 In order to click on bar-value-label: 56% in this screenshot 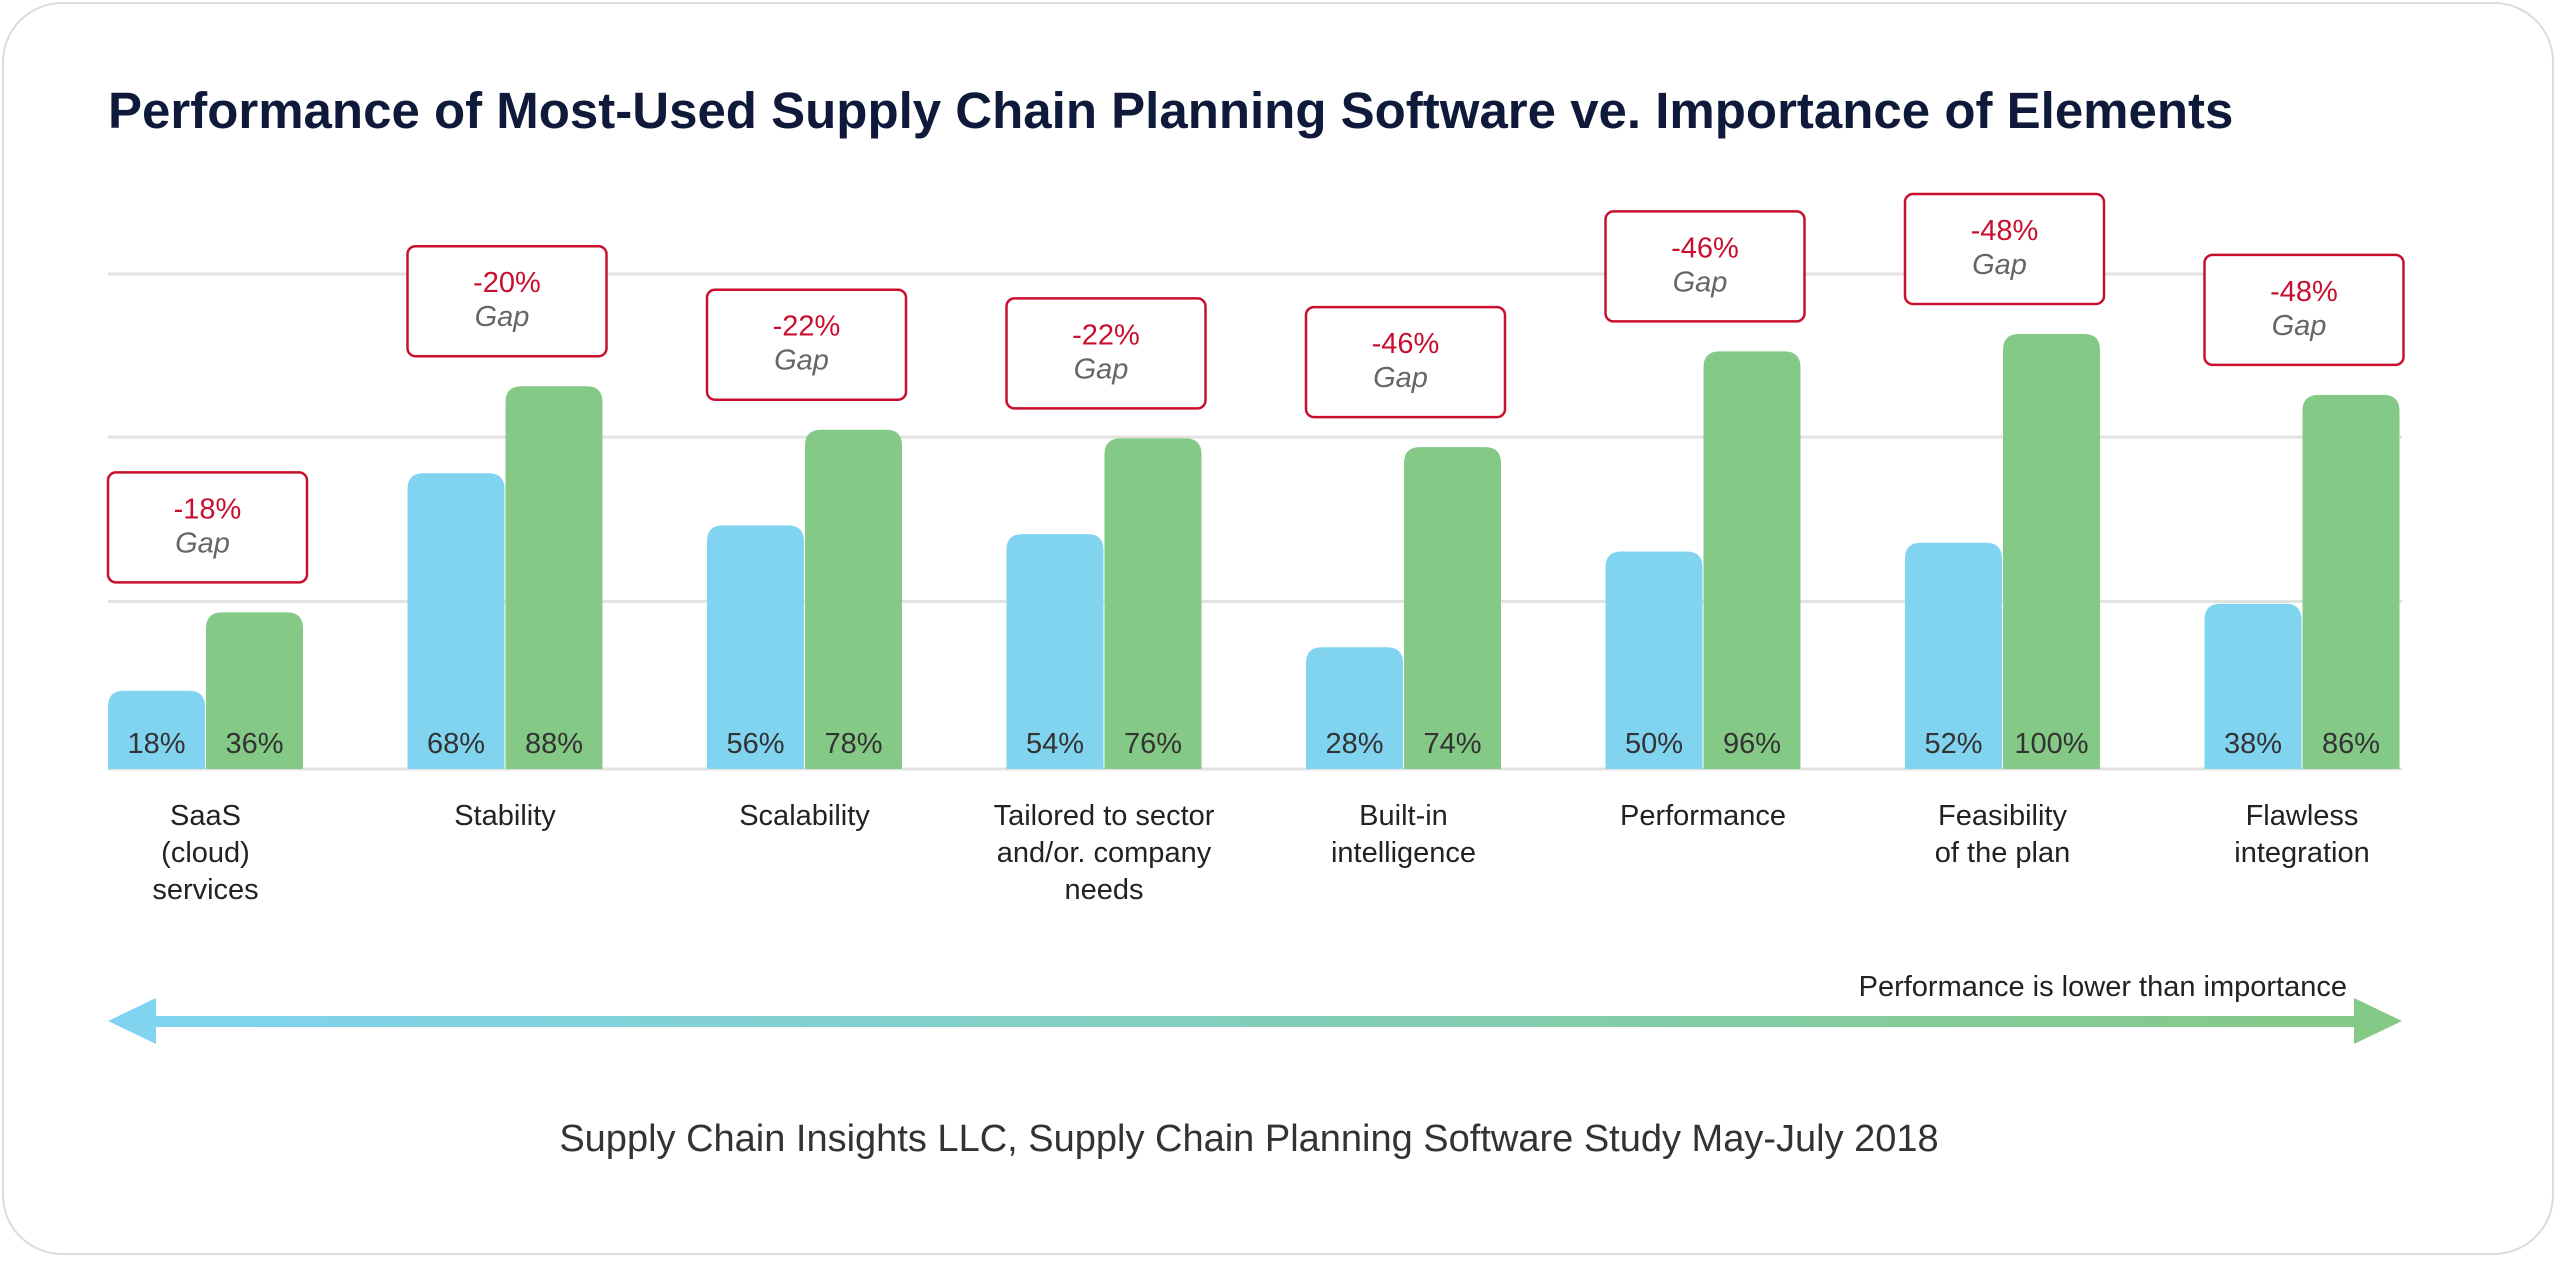, I will do `click(755, 744)`.